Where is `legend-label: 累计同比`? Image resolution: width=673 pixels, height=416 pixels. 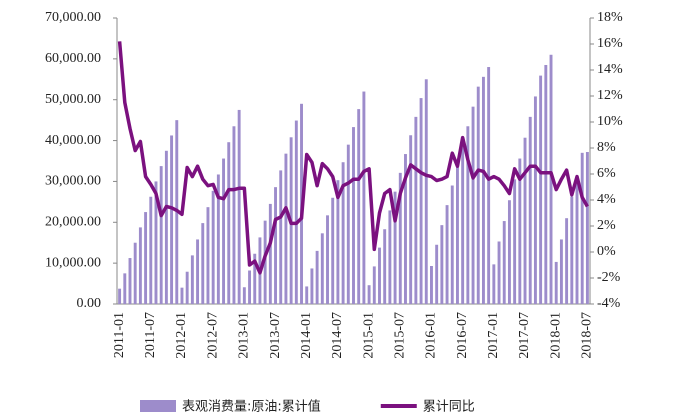 legend-label: 累计同比 is located at coordinates (449, 407).